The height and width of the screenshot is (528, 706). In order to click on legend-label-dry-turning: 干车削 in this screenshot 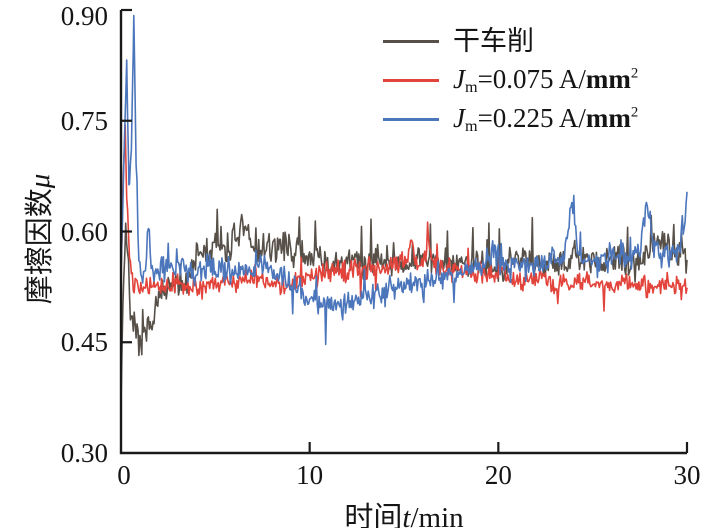, I will do `click(493, 41)`.